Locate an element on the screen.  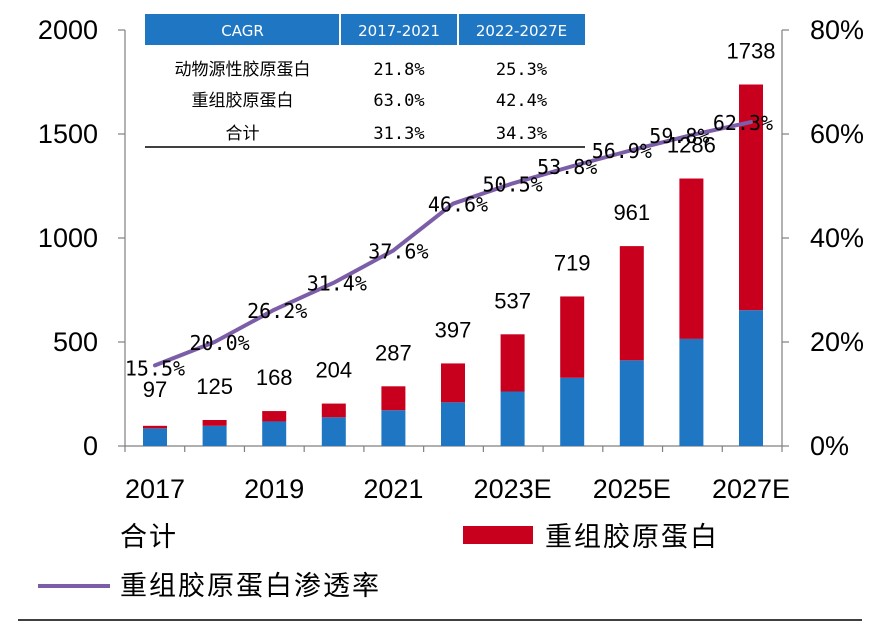
penetration-label: 20.0% is located at coordinates (219, 343).